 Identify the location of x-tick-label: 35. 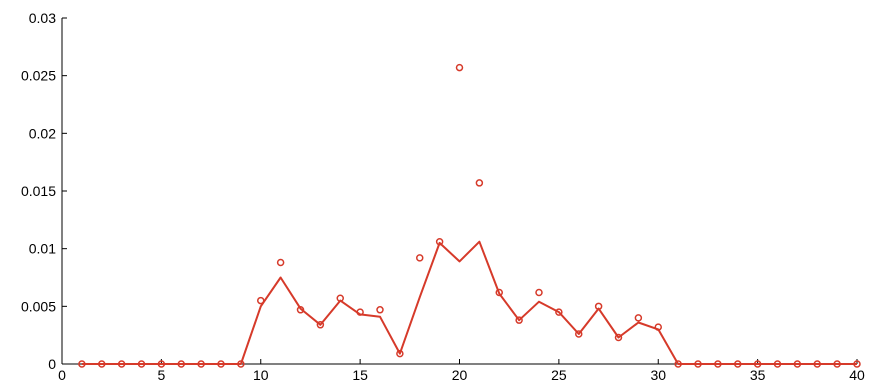
(758, 375).